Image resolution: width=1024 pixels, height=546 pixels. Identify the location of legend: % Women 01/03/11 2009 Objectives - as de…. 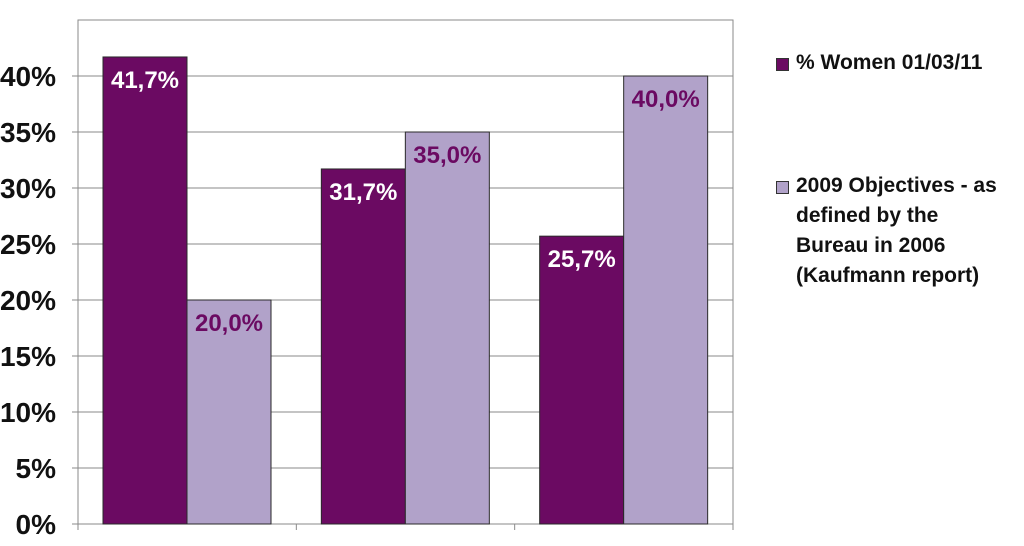
(896, 169).